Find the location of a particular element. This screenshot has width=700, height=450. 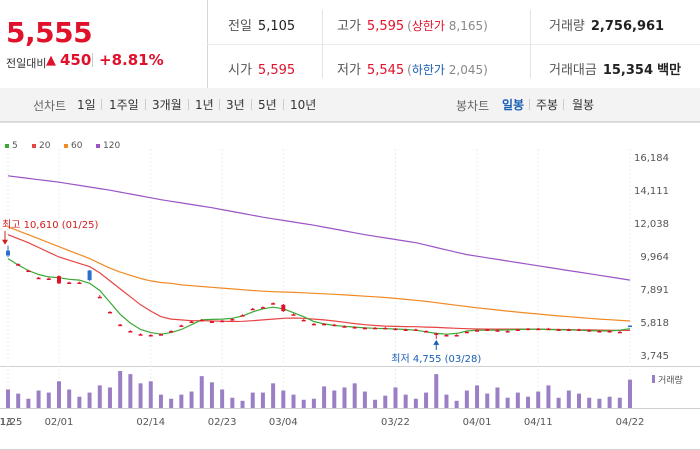

tab-candle-daily: 일봉 is located at coordinates (513, 105).